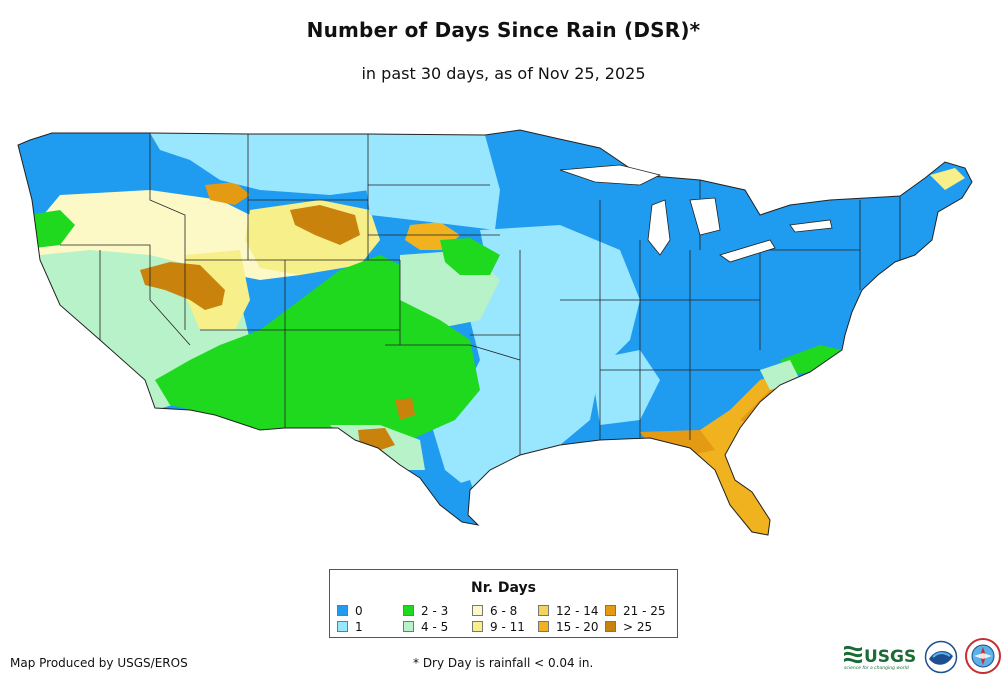 This screenshot has height=691, width=1007. I want to click on map-title: Number of Days Since Rain (DSR)*, so click(503, 30).